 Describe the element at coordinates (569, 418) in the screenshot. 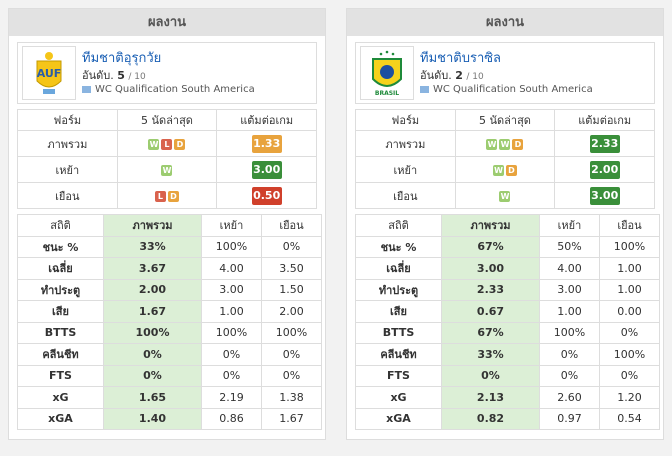

I see `stat-value: 0.97` at that location.